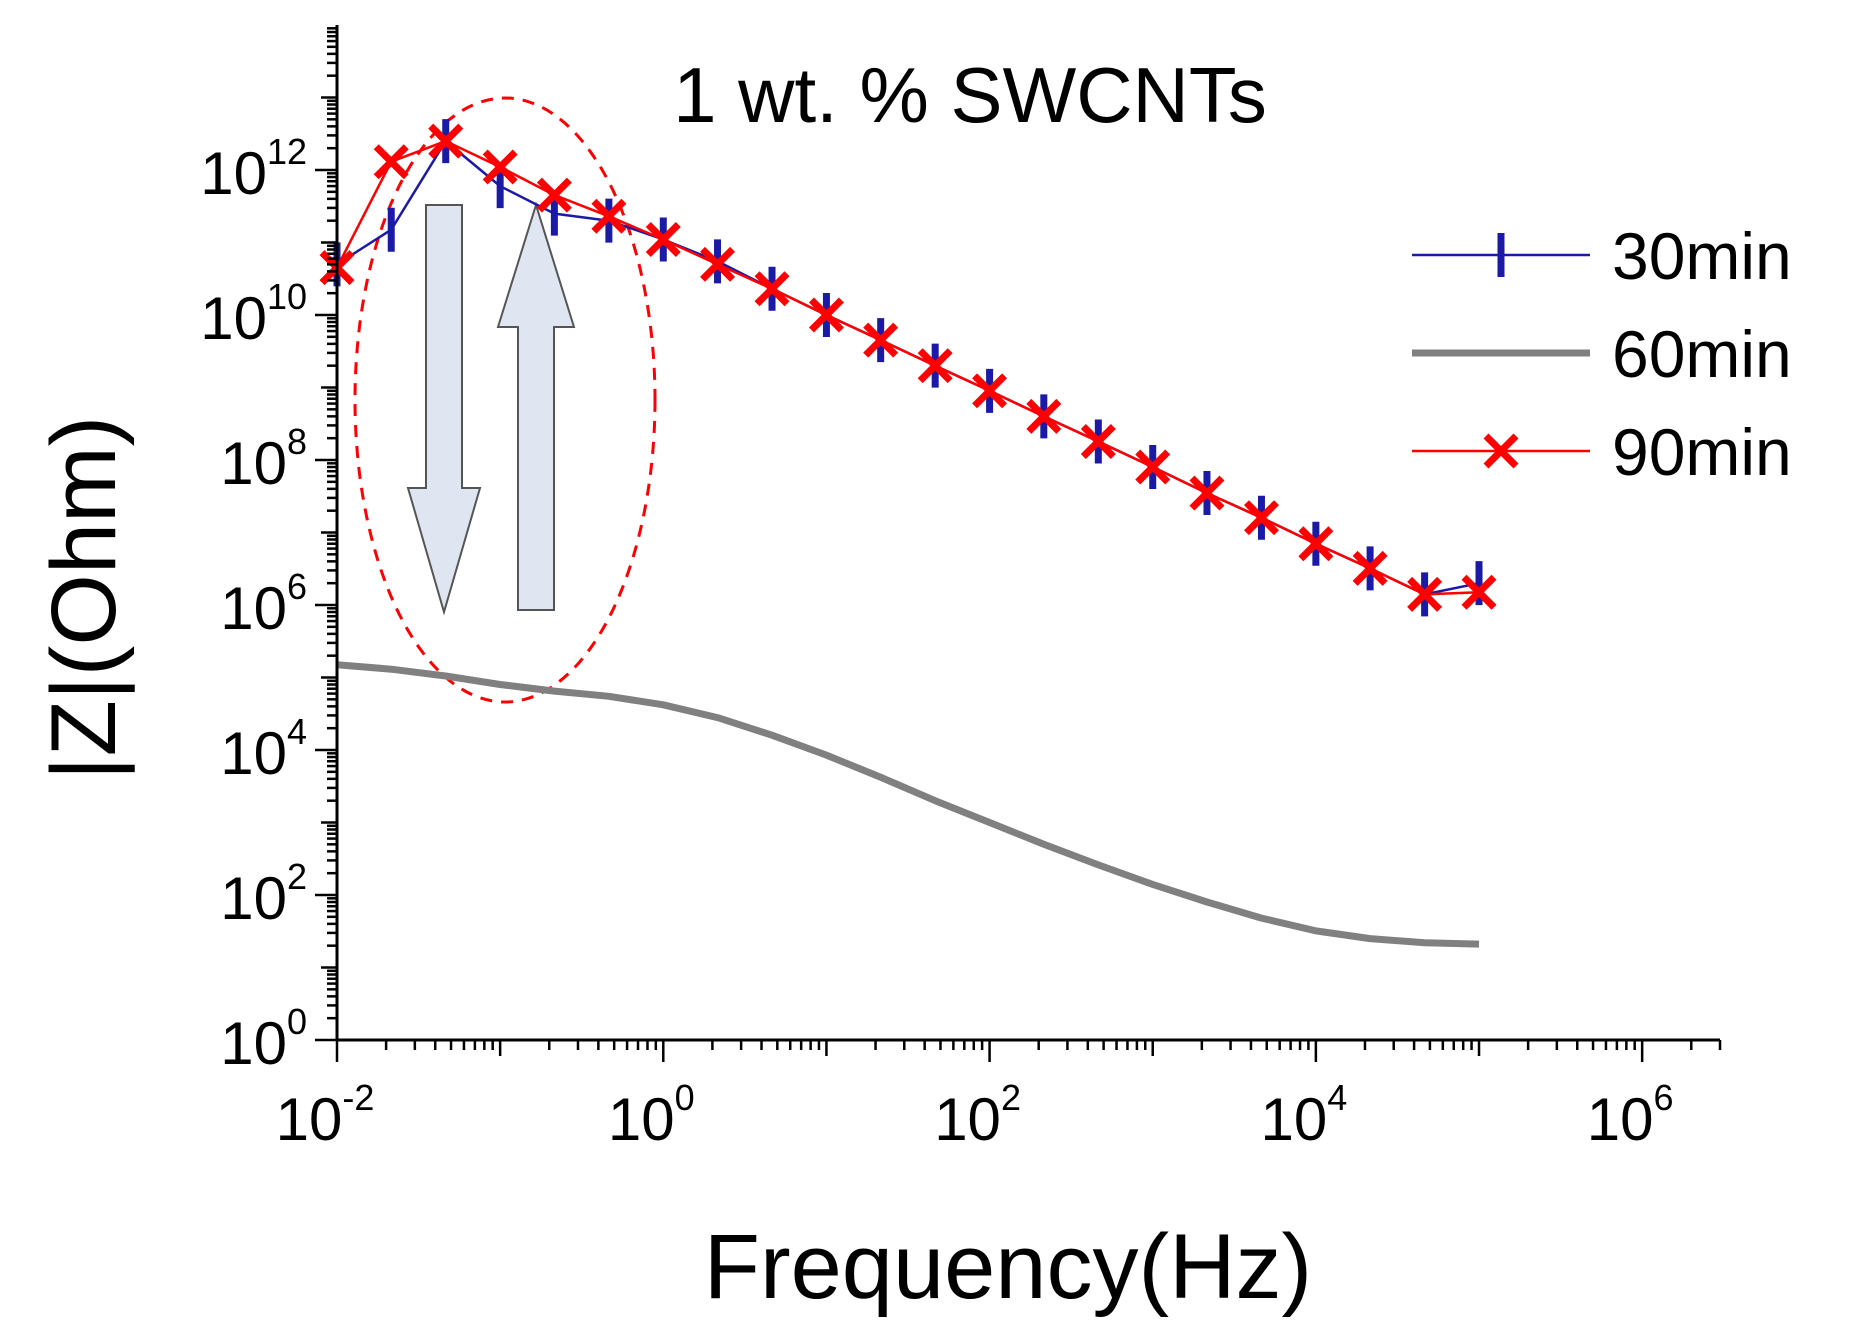  What do you see at coordinates (263, 459) in the screenshot?
I see `y-tick-label: 10⁸` at bounding box center [263, 459].